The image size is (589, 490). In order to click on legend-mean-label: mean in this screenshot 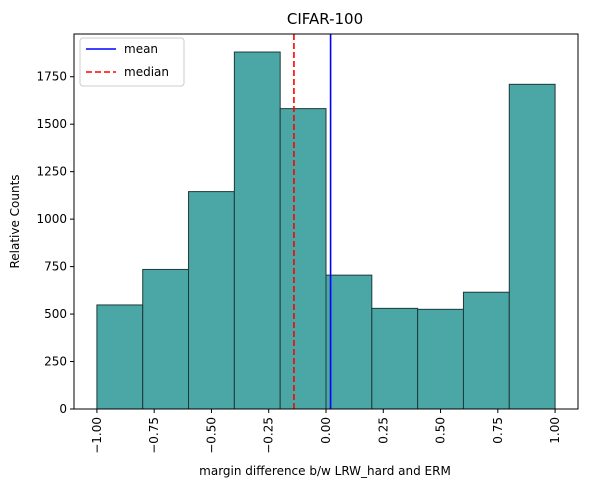, I will do `click(141, 49)`.